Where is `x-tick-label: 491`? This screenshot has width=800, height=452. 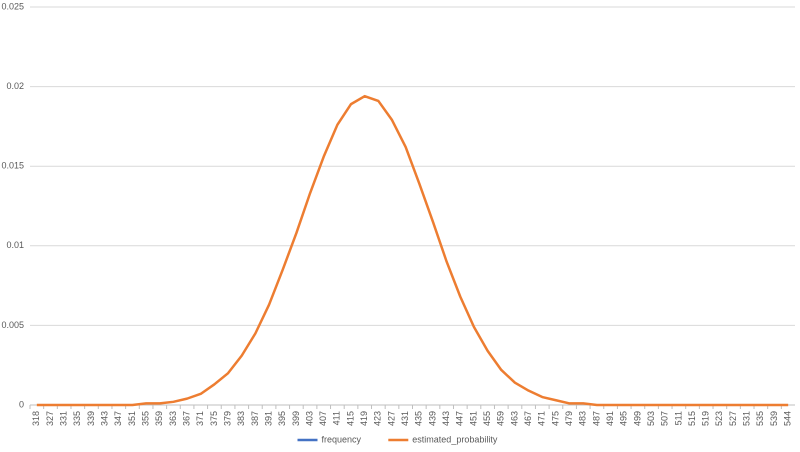
x-tick-label: 491 is located at coordinates (610, 418).